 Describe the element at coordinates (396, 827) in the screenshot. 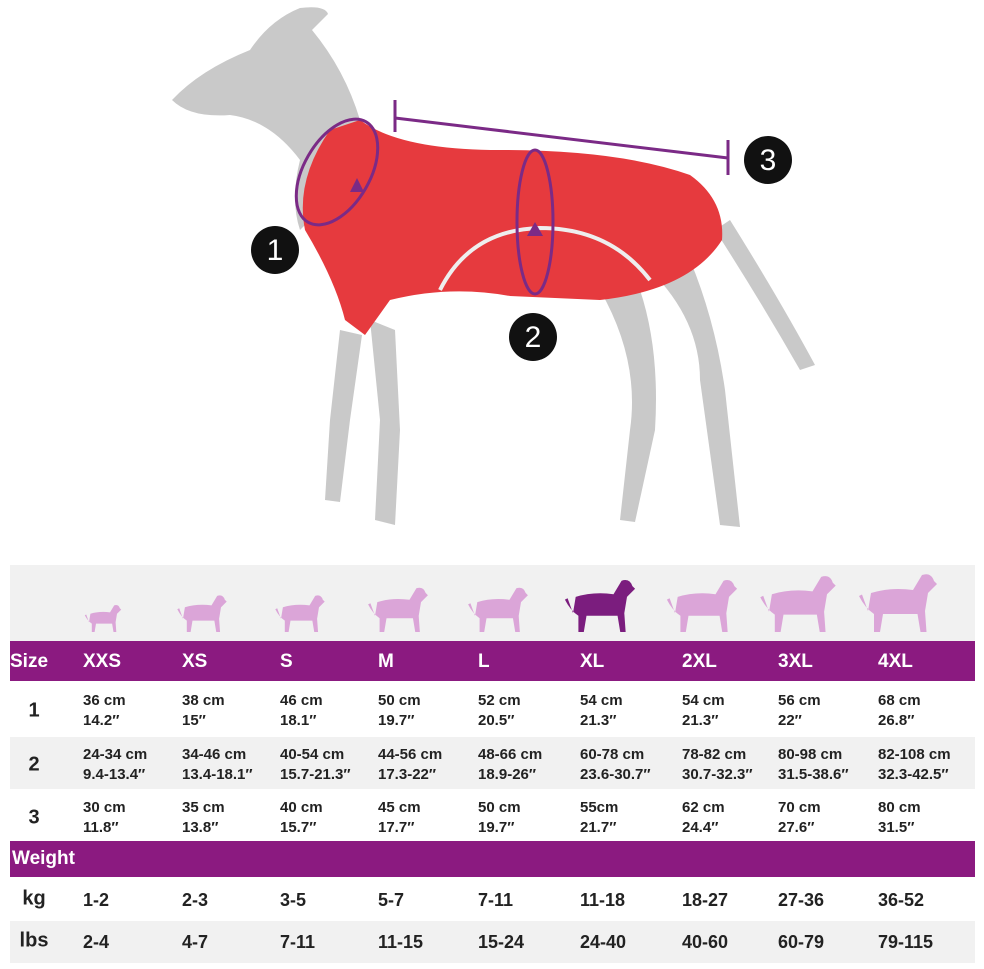

I see `cell-inch: 17.7″` at that location.